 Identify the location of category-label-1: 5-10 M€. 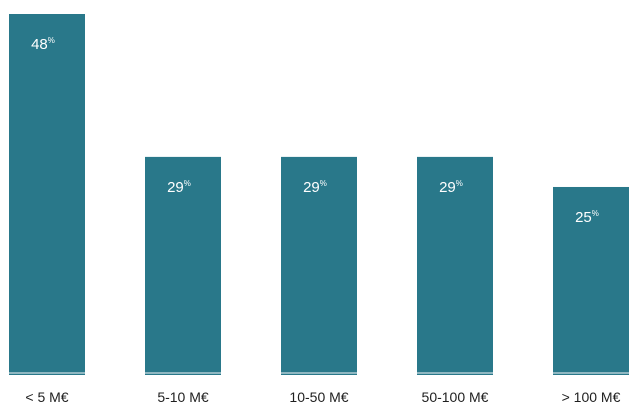
(183, 397).